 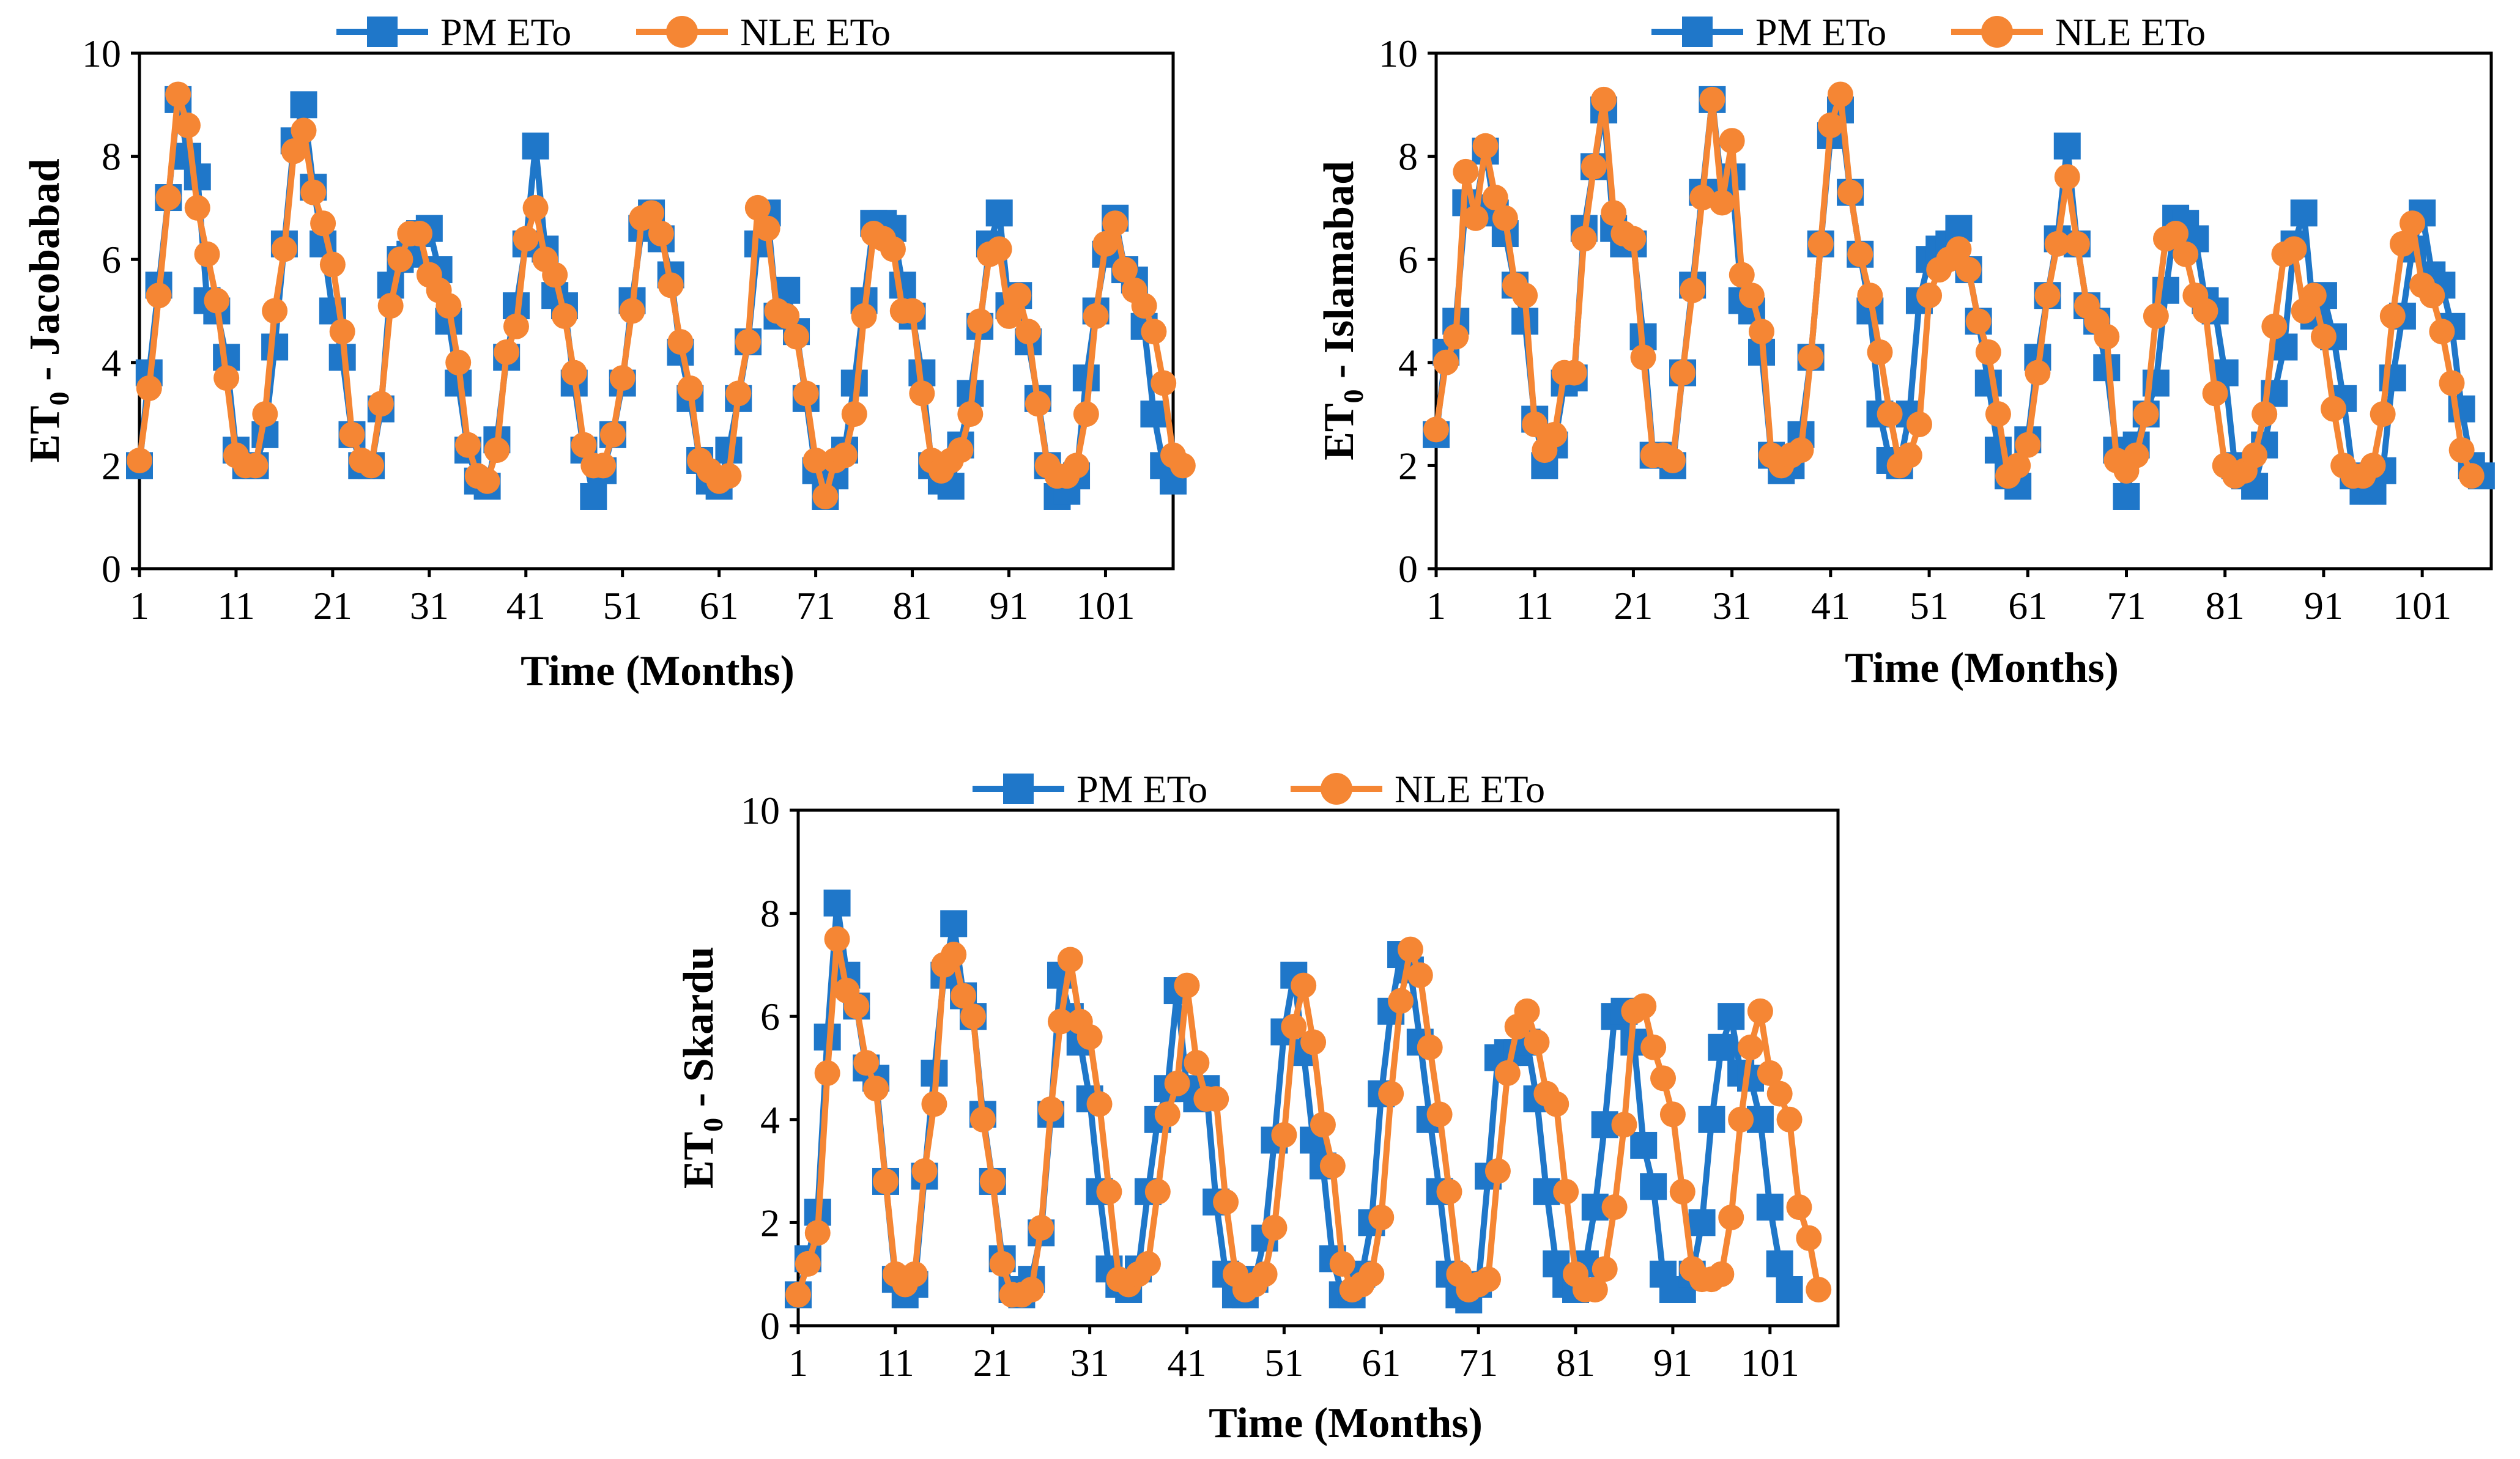 I want to click on x-tick-label: 21, so click(x=332, y=606).